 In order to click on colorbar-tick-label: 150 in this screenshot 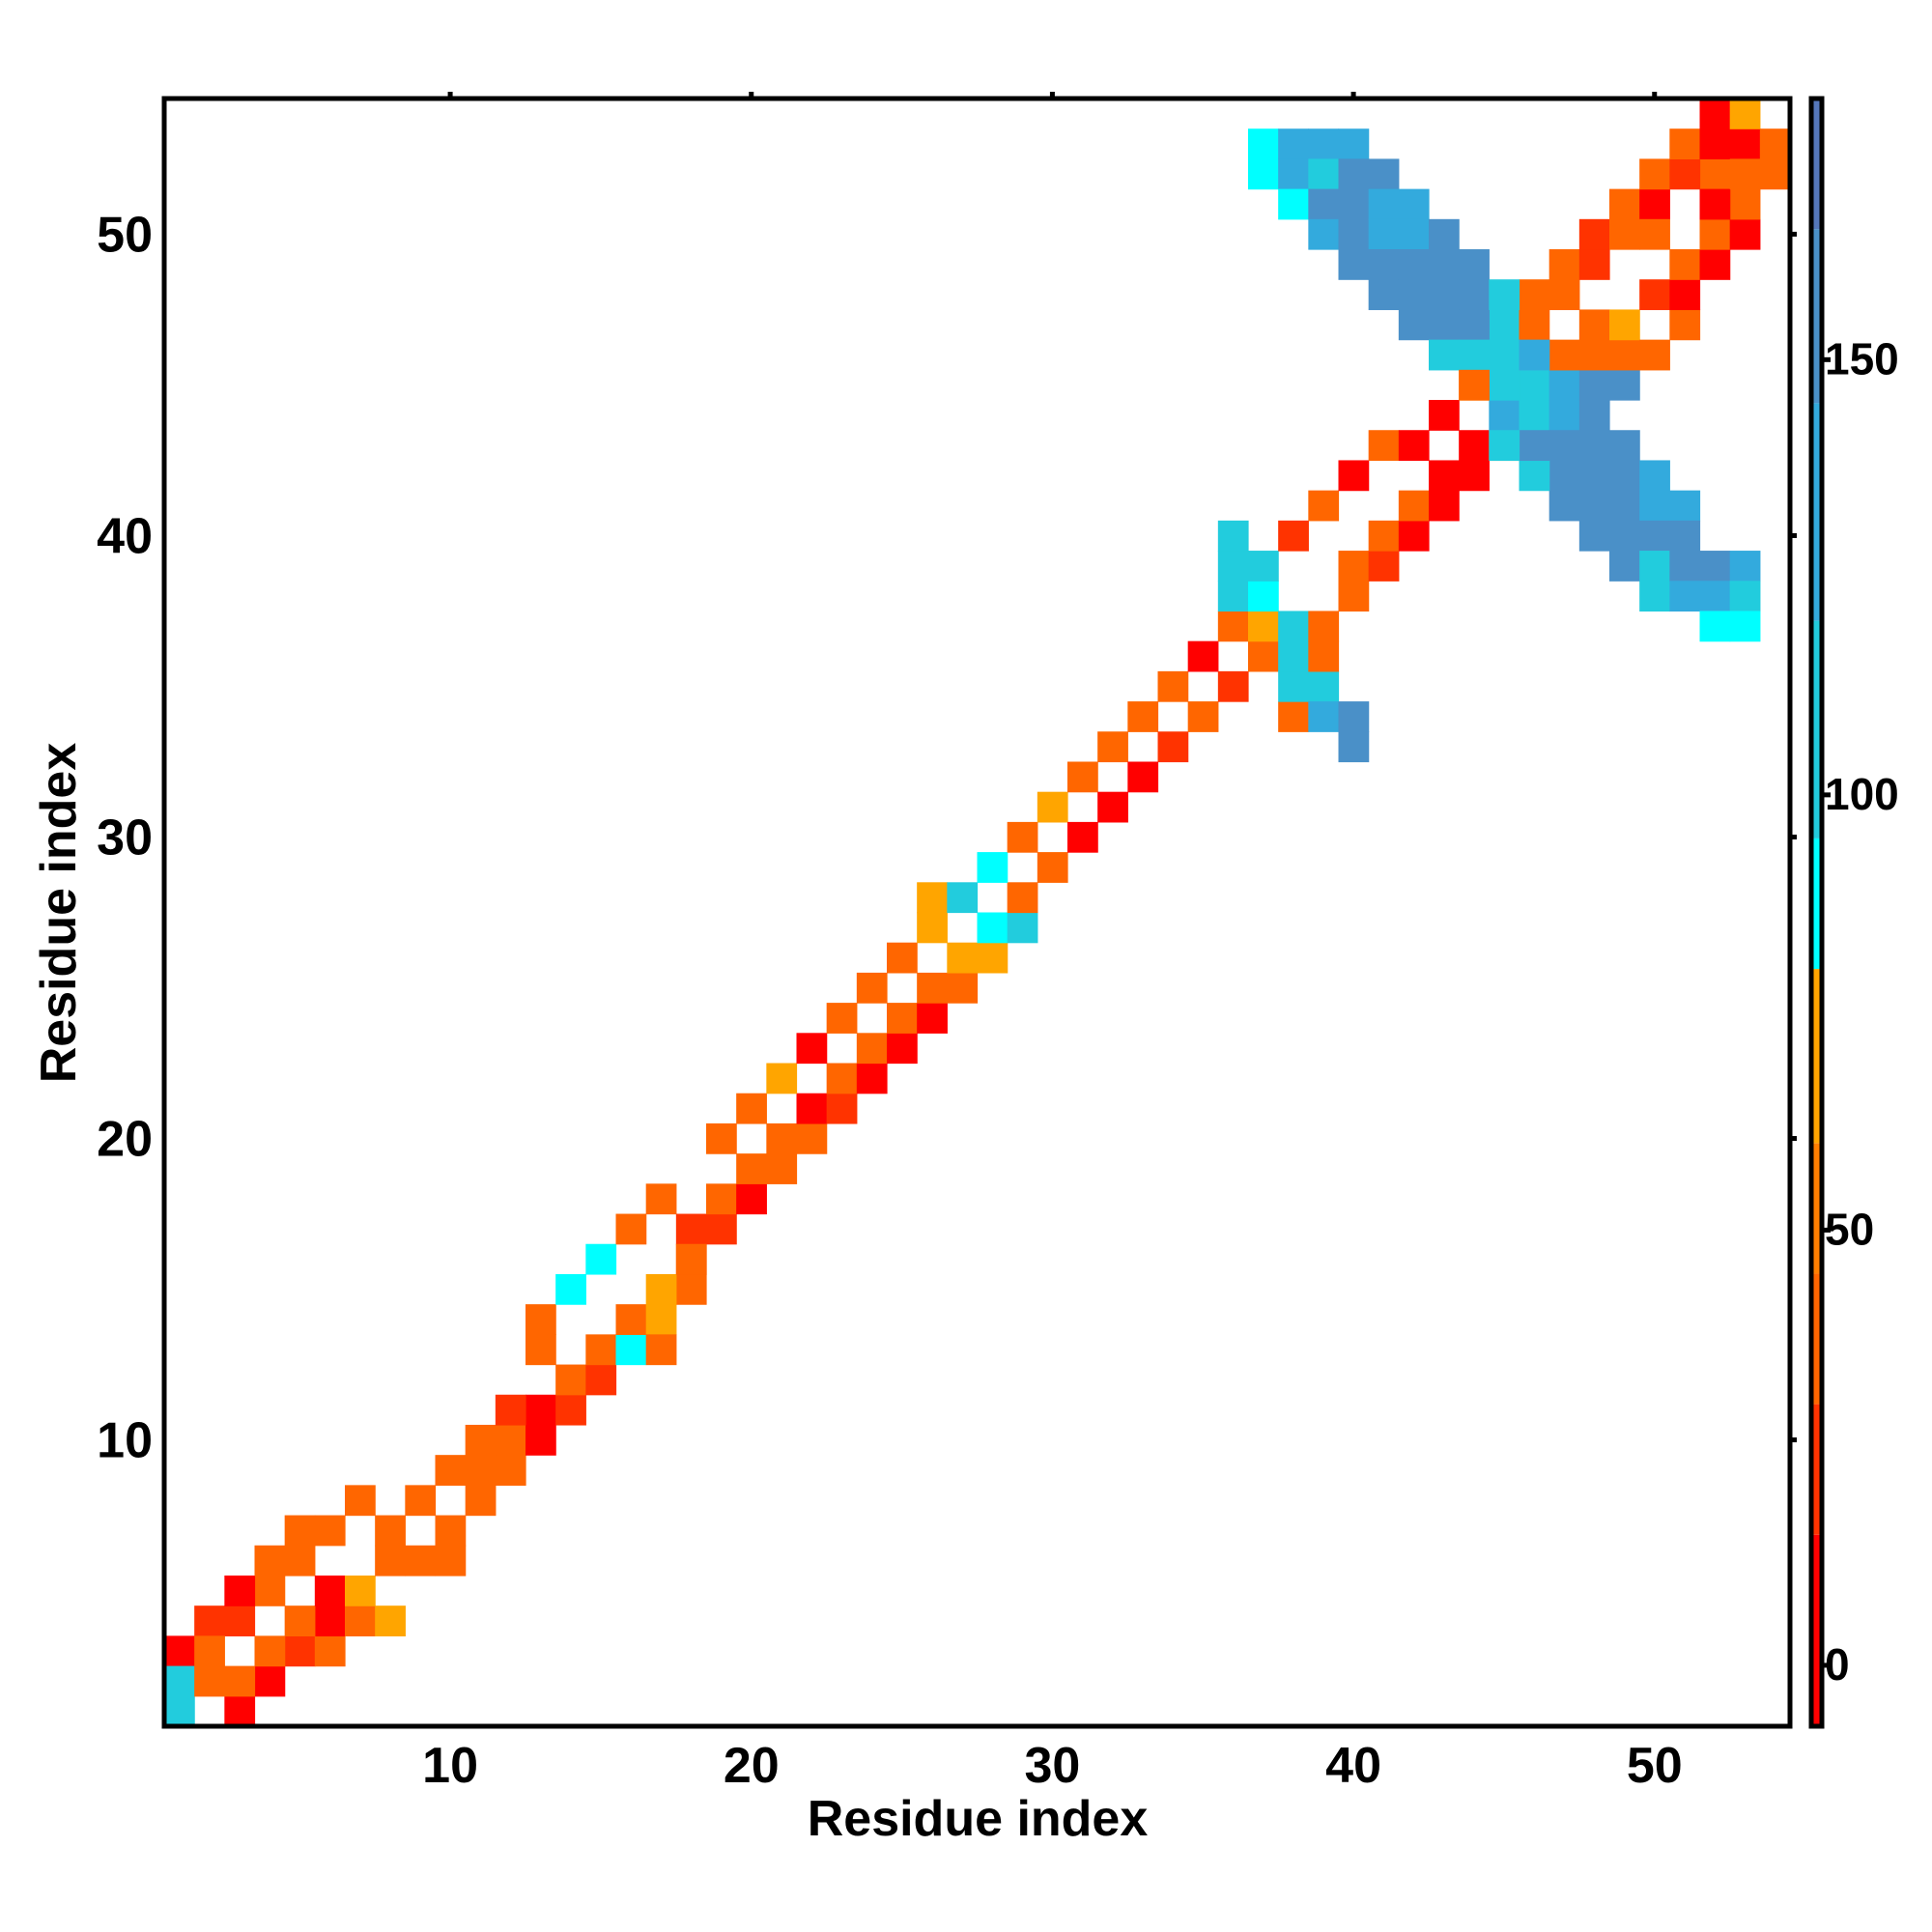, I will do `click(1862, 358)`.